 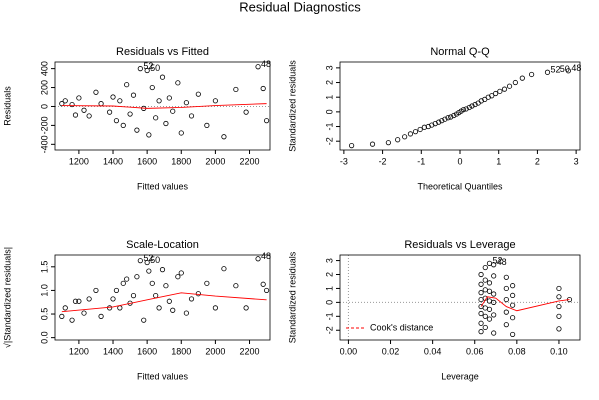 What do you see at coordinates (459, 161) in the screenshot?
I see `x-tick-label: 0` at bounding box center [459, 161].